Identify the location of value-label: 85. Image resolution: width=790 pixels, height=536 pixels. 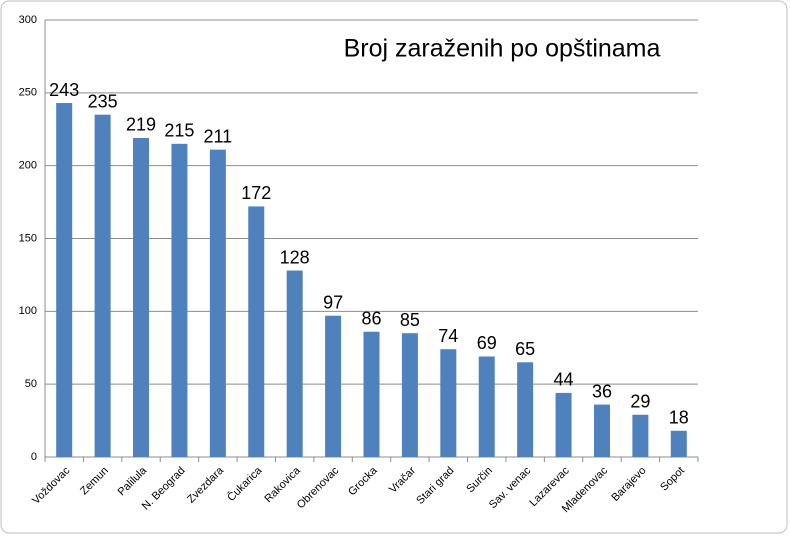
(410, 320).